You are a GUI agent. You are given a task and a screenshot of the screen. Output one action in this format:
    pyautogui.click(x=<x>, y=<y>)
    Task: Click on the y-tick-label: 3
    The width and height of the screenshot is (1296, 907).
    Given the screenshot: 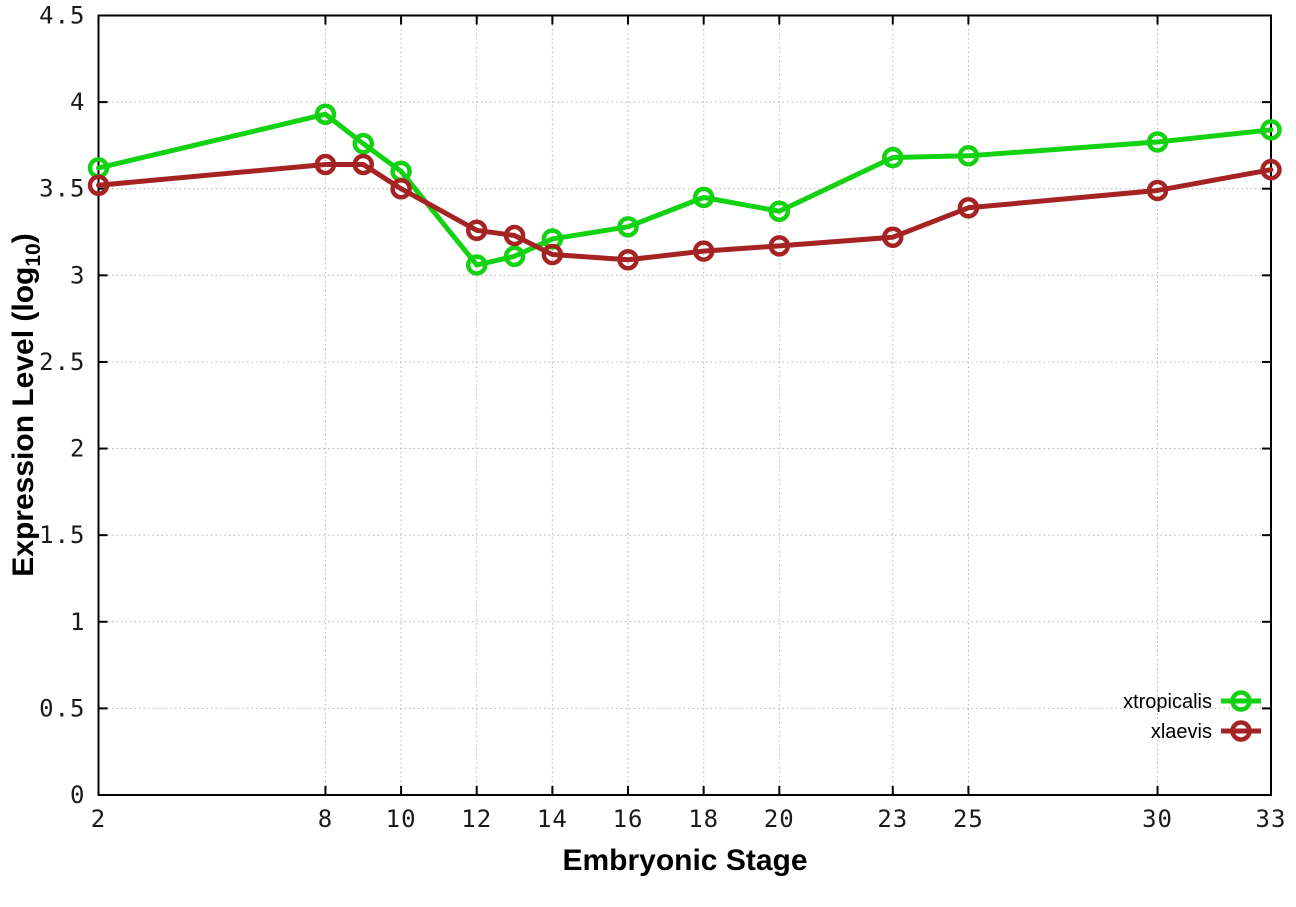 What is the action you would take?
    pyautogui.click(x=77, y=275)
    